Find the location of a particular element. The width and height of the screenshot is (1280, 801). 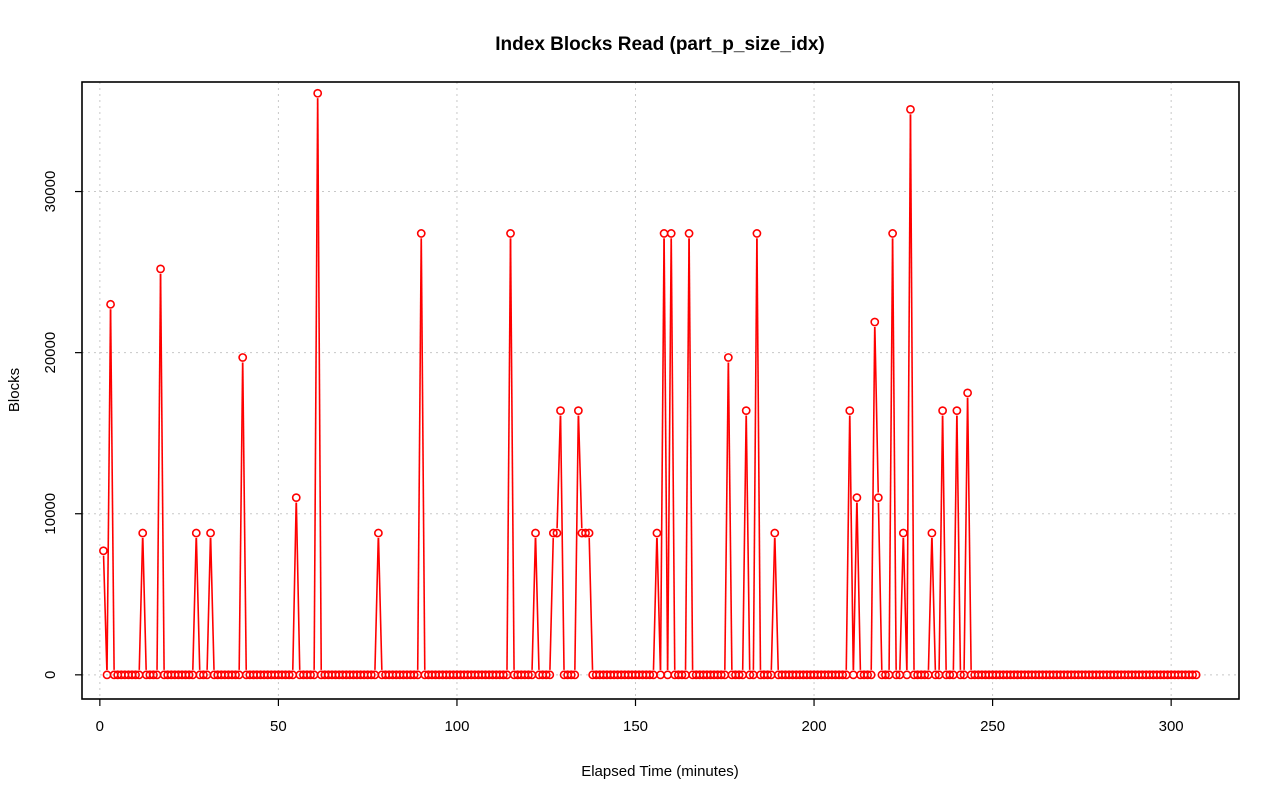

x-axis-label: Elapsed Time (minutes) is located at coordinates (660, 771).